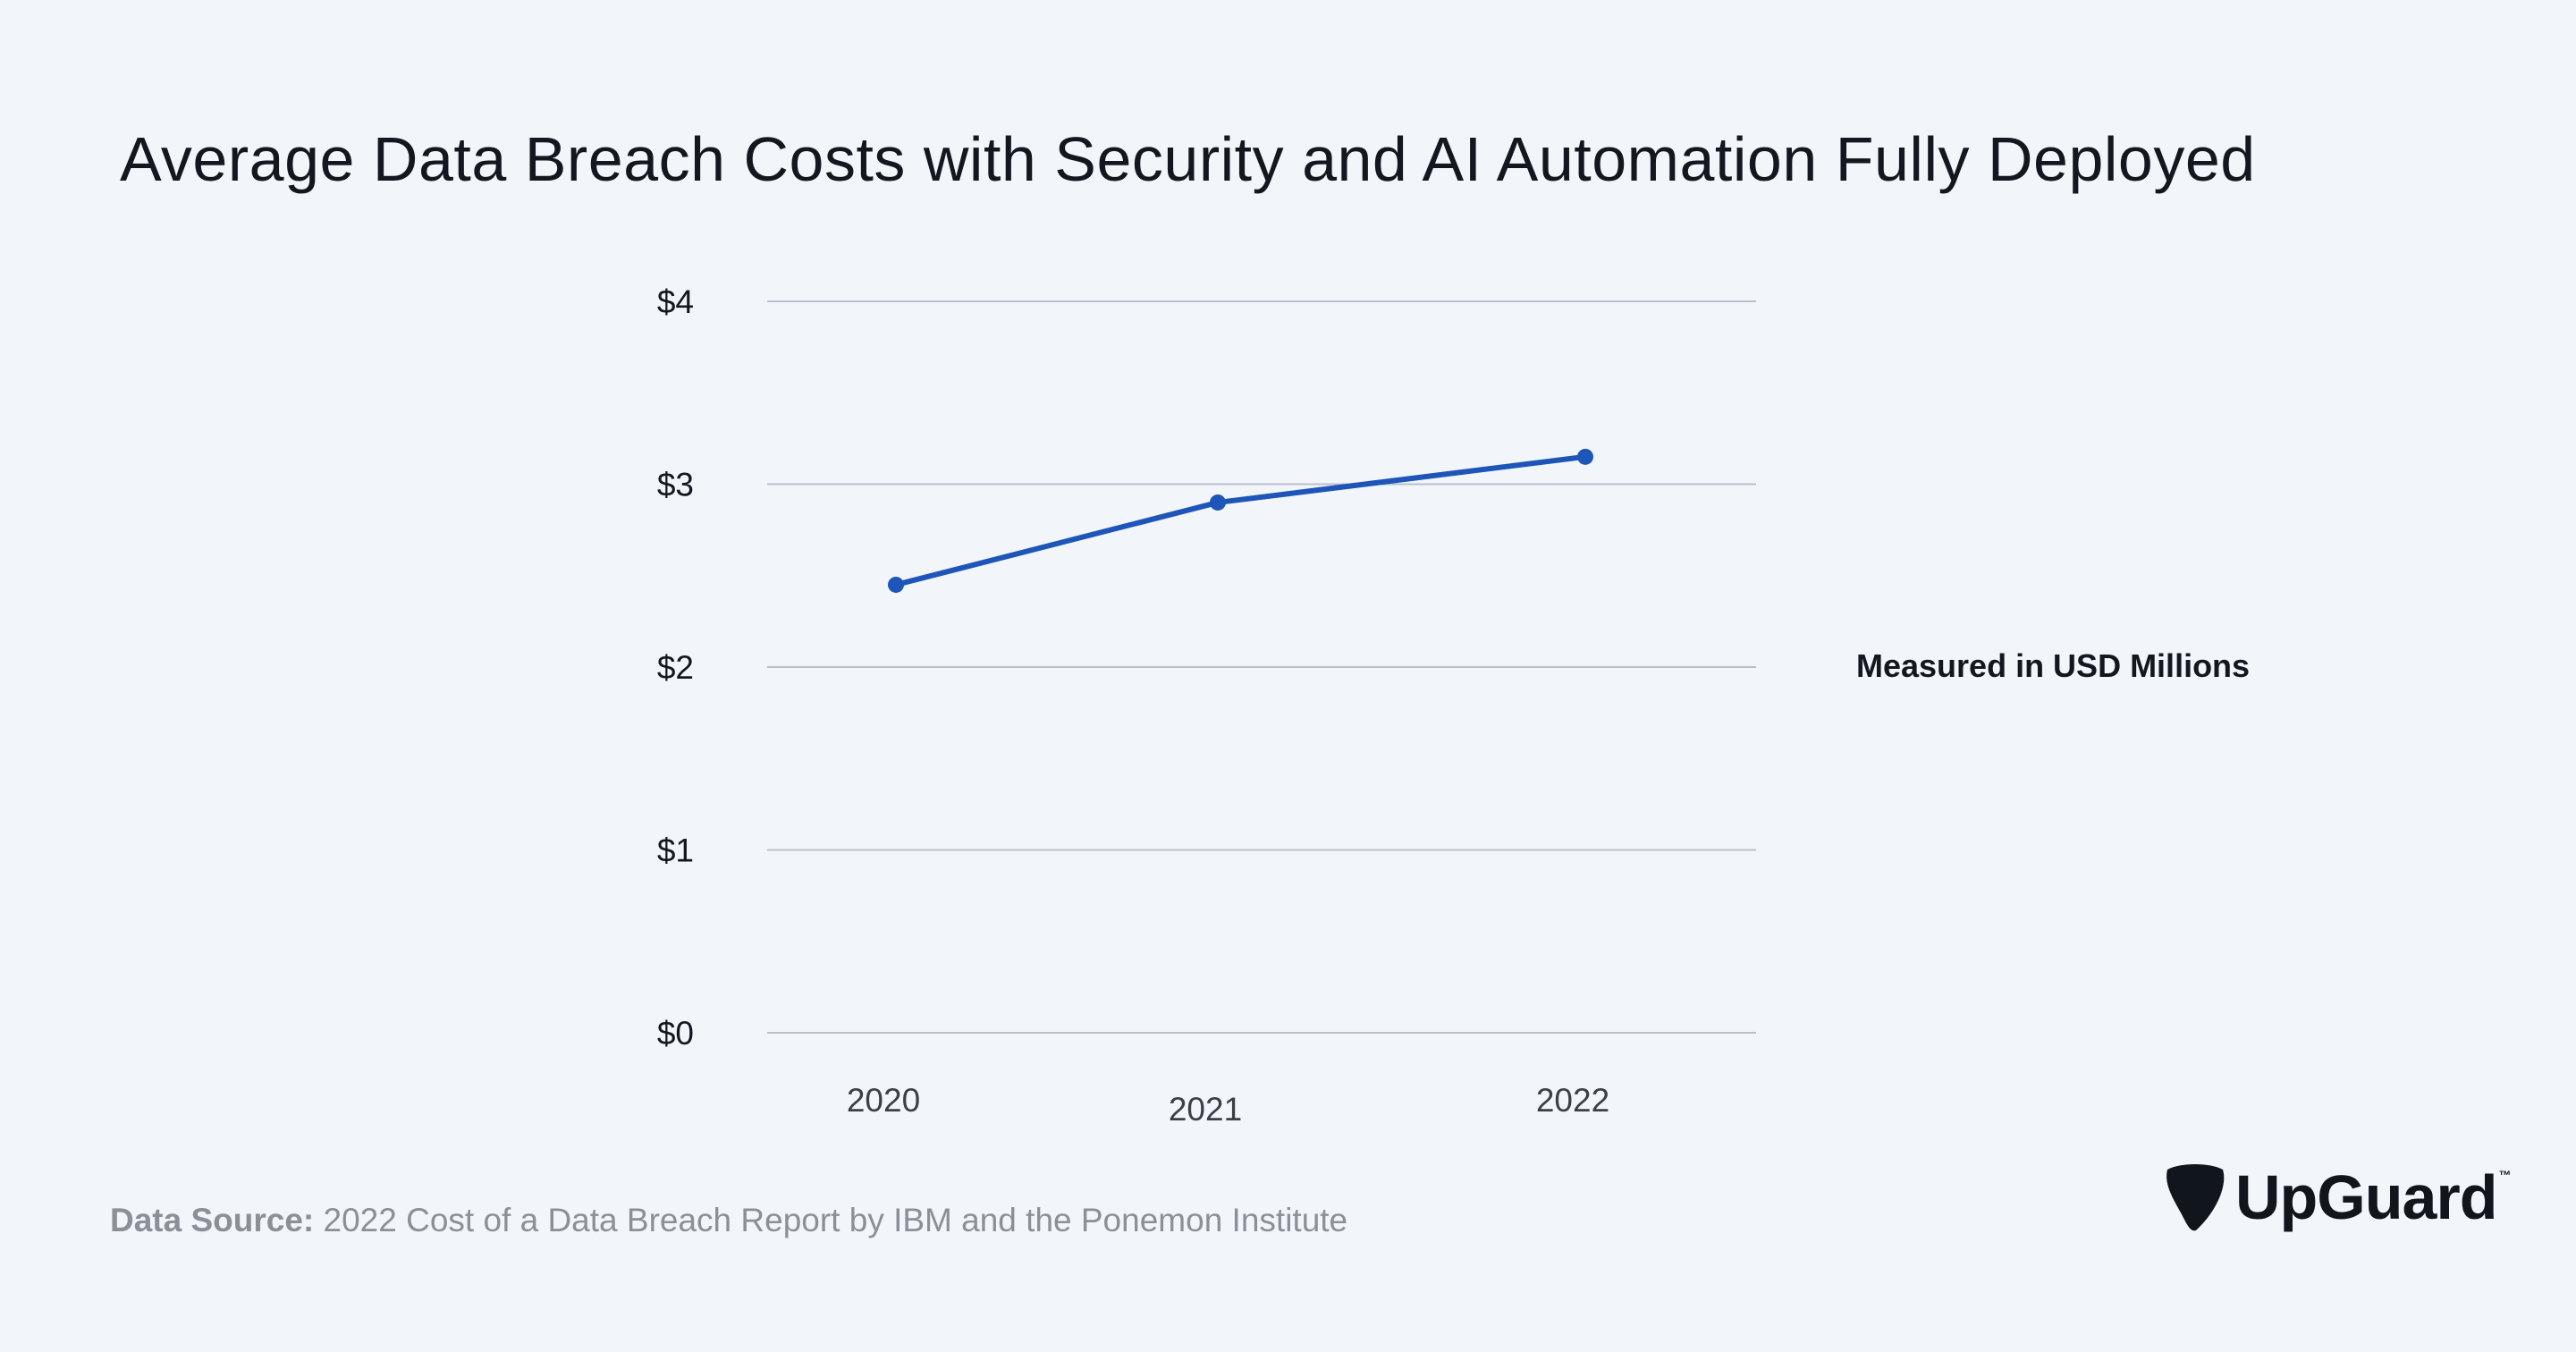 This screenshot has height=1352, width=2576. I want to click on y-tick-label: $0, so click(675, 1033).